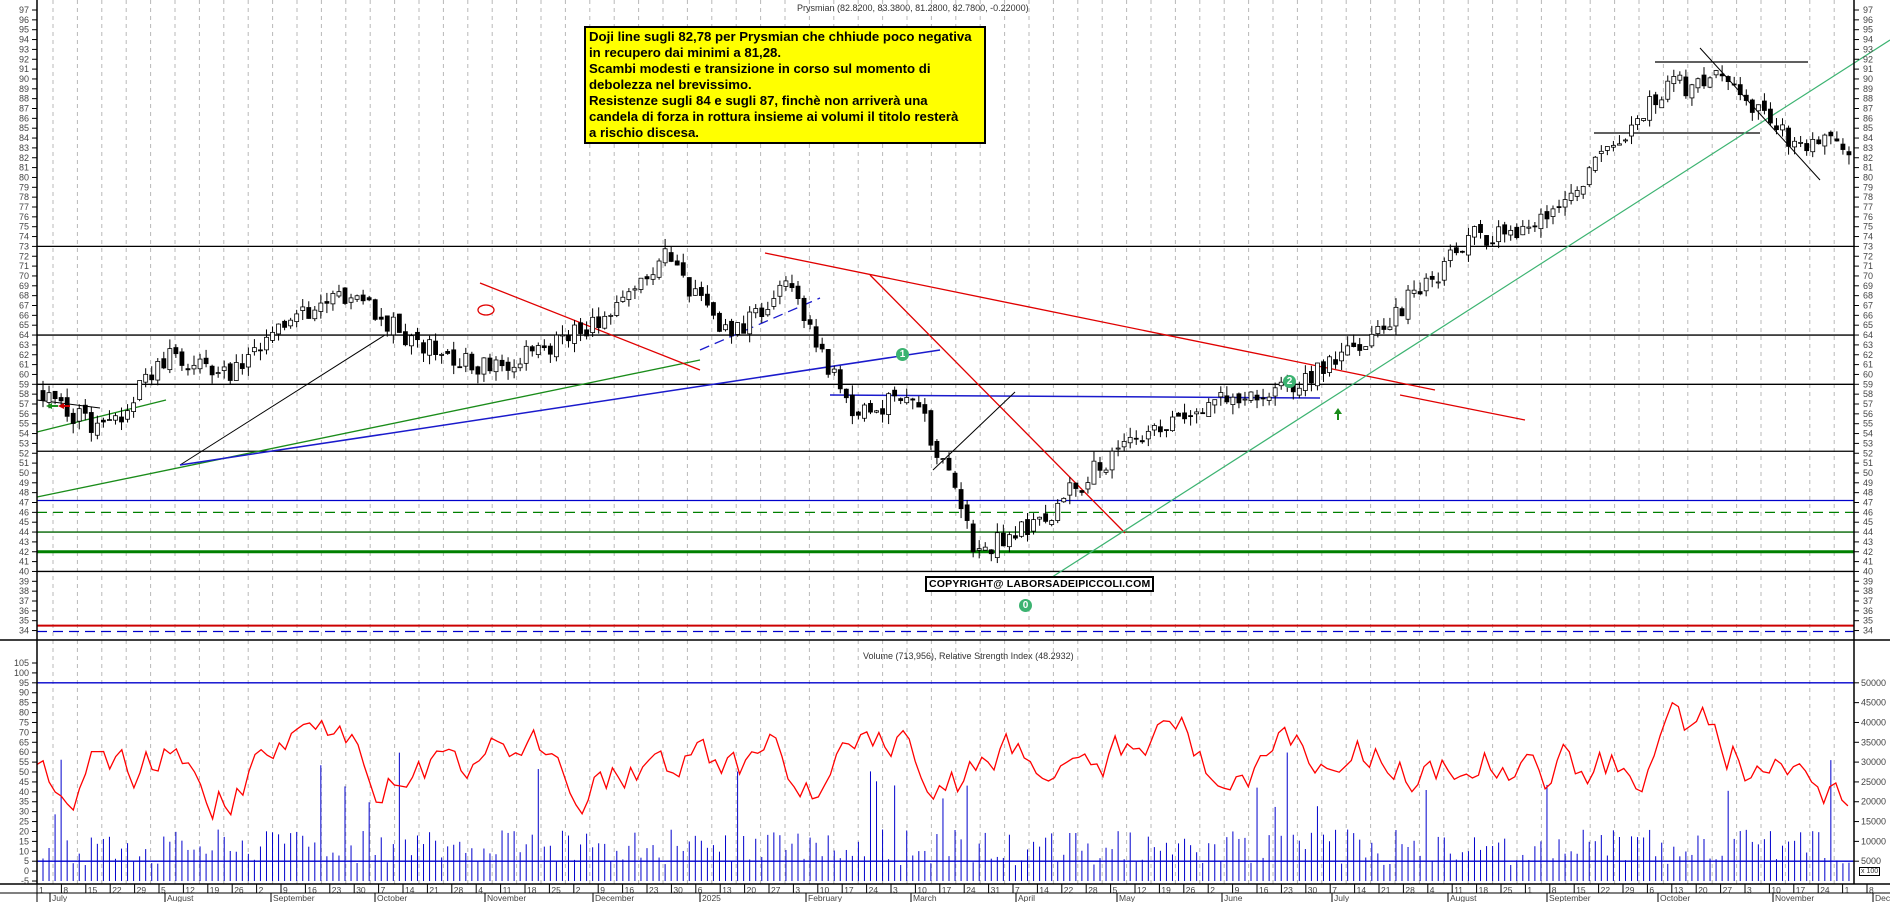 This screenshot has height=902, width=1890. I want to click on svg-text: 52, so click(24, 453).